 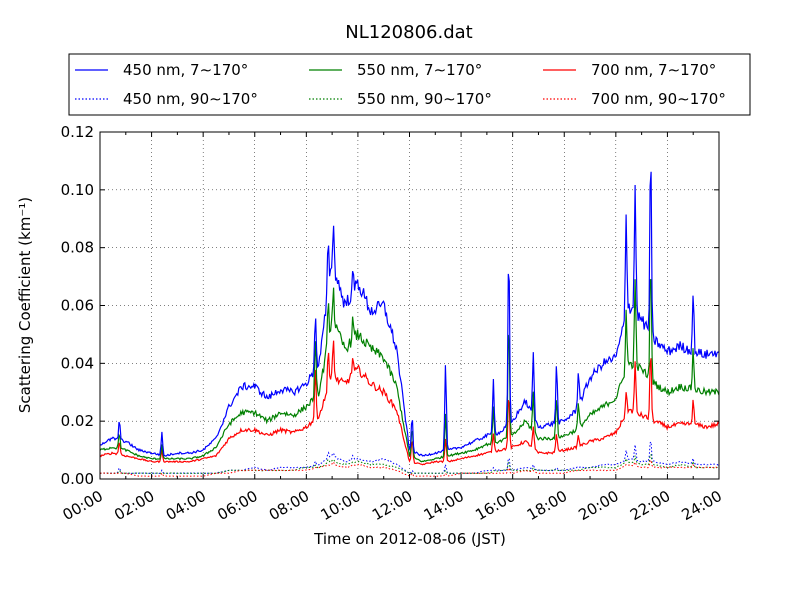 I want to click on x-tick-label: 20:00, so click(x=598, y=505).